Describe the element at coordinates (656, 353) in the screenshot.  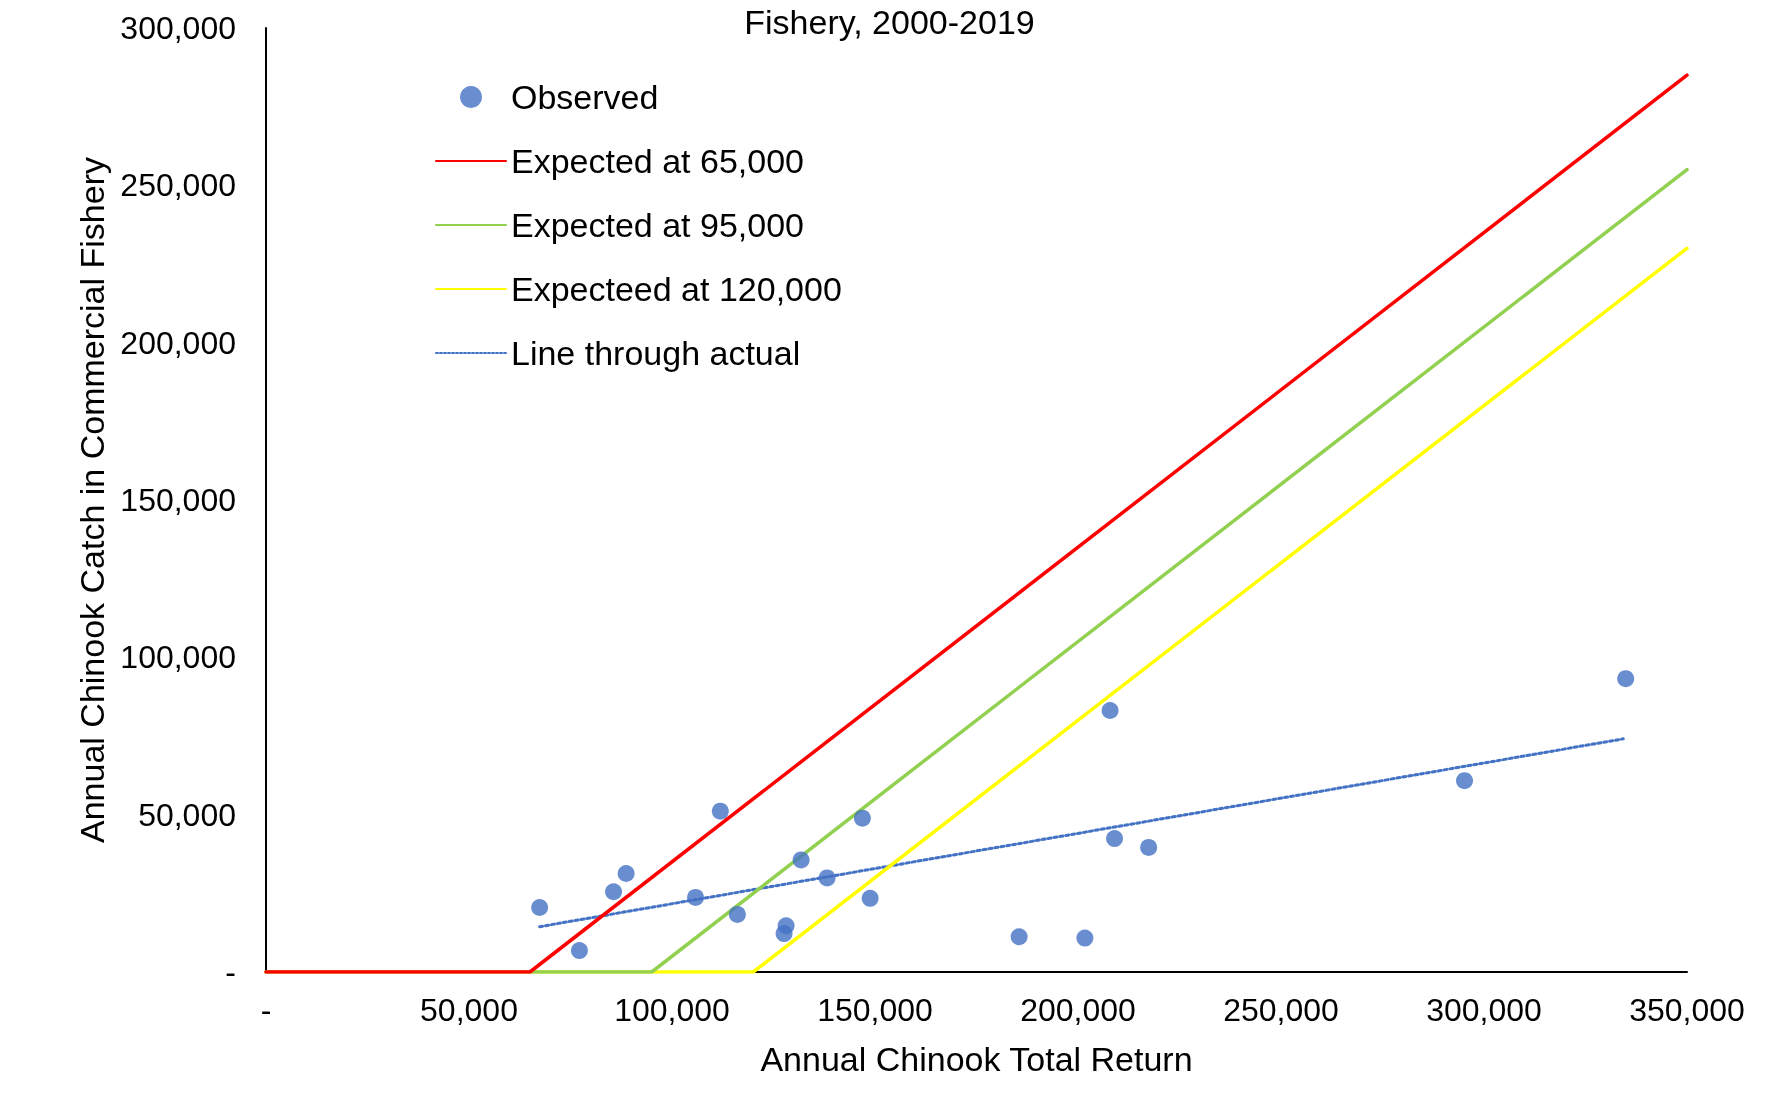
I see `legend-label: Line through actual` at that location.